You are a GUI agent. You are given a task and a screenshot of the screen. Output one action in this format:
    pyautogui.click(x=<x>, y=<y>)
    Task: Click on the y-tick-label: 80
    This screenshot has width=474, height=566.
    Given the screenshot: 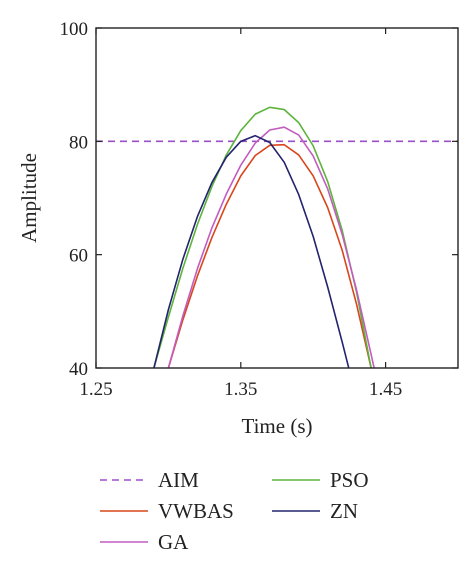 What is the action you would take?
    pyautogui.click(x=78, y=142)
    